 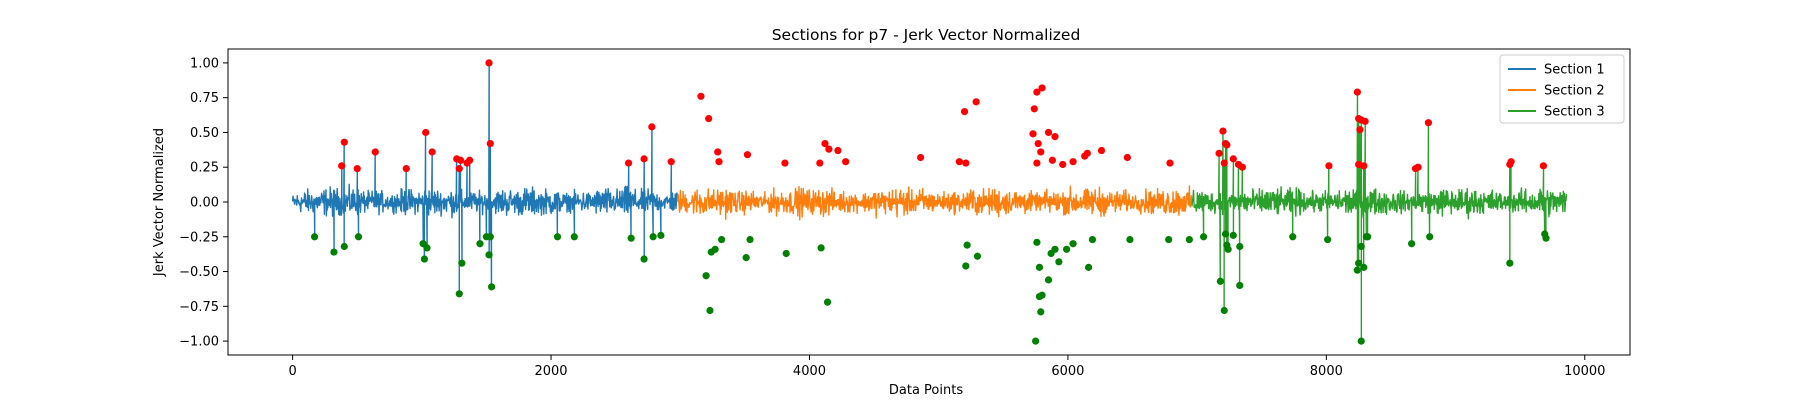 What do you see at coordinates (550, 371) in the screenshot?
I see `x-tick-label: 2000` at bounding box center [550, 371].